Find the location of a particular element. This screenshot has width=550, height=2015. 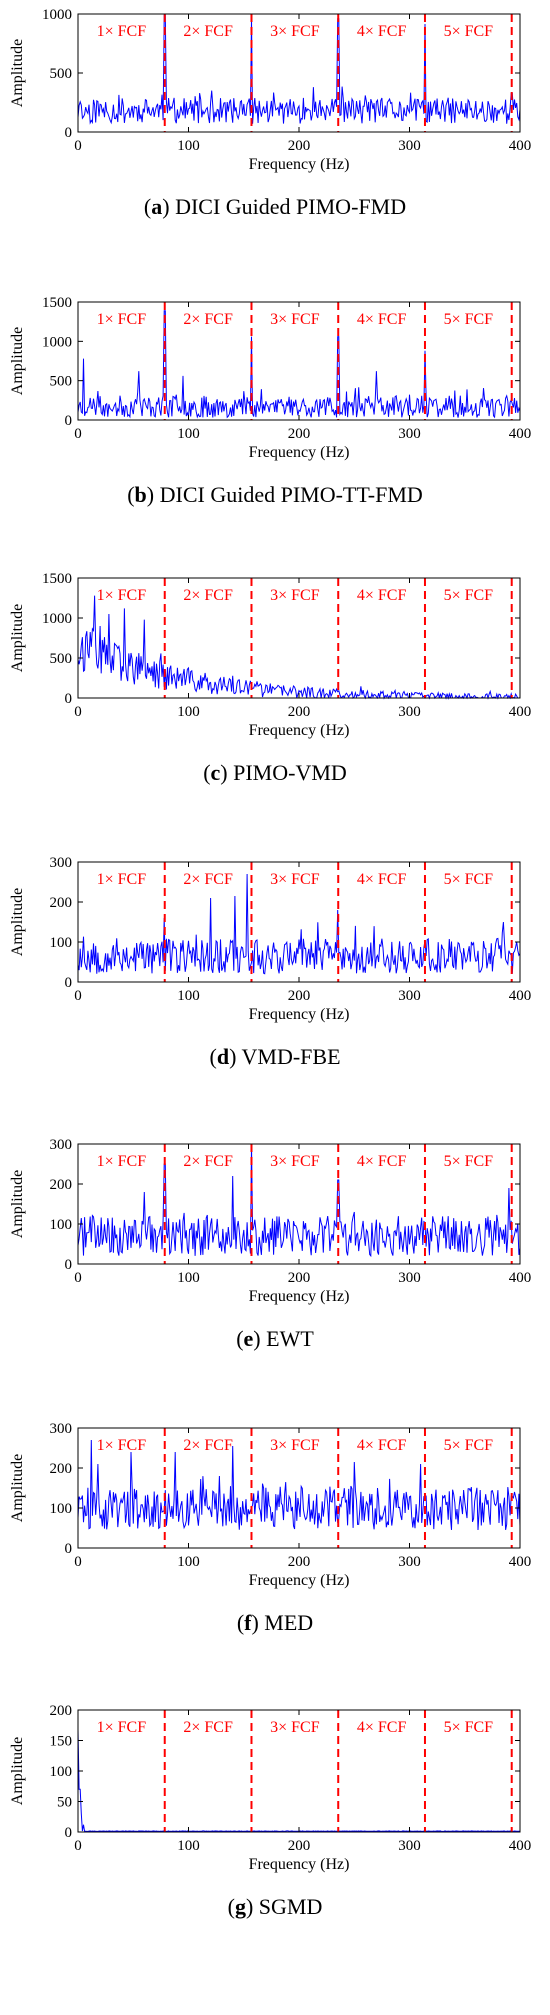

panel-caption: (d) VMD-FBE is located at coordinates (274, 1056).